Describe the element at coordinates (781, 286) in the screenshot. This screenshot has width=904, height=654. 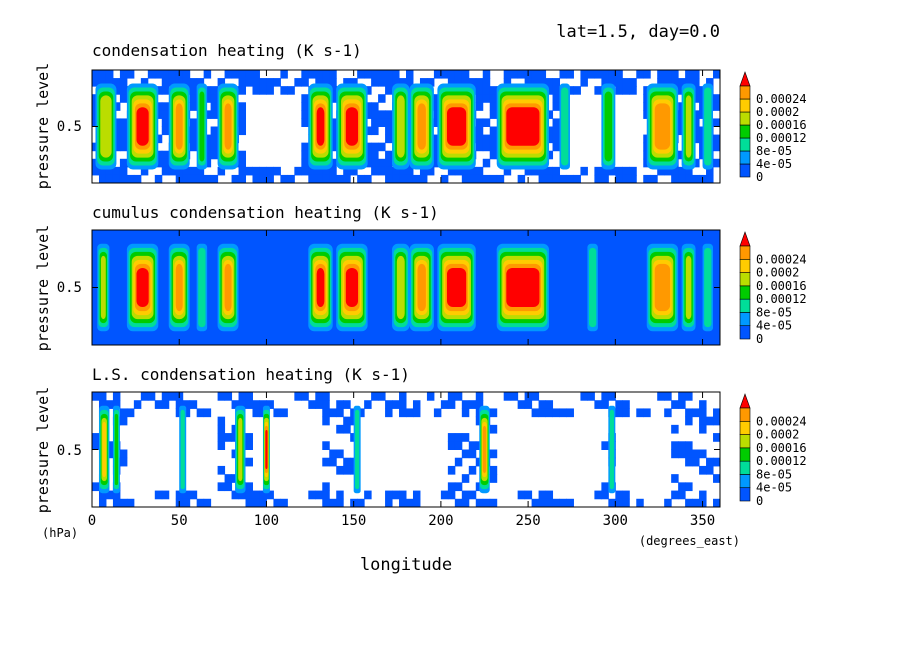
I see `colorbar-label: 0.00016` at that location.